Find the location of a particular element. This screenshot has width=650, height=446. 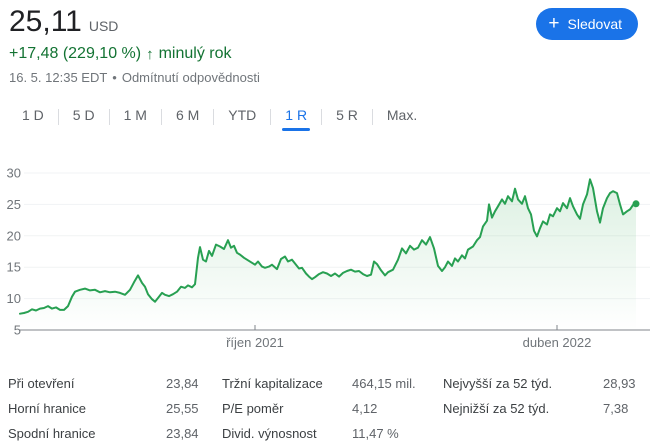

stat-value-div-yield: 11,47 % is located at coordinates (375, 433).